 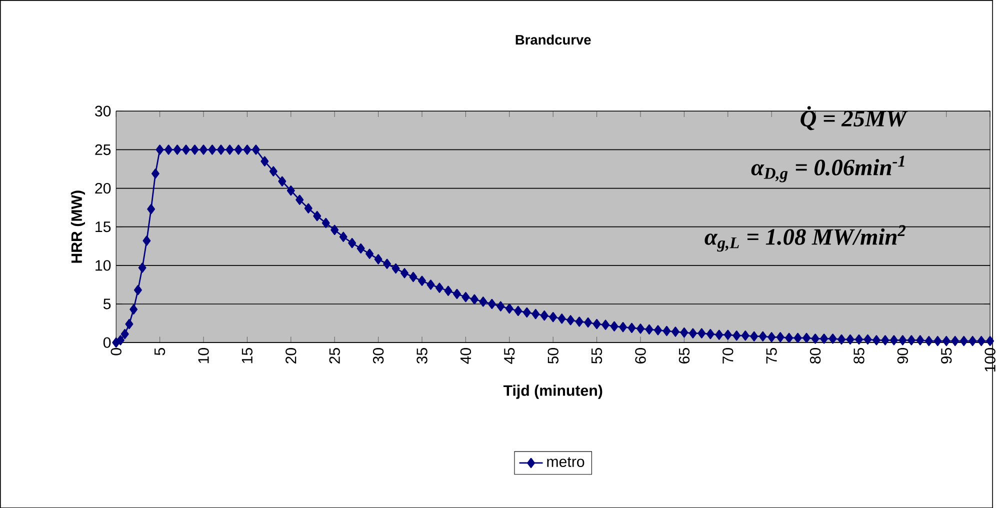 What do you see at coordinates (815, 356) in the screenshot?
I see `x-tick-label: 80` at bounding box center [815, 356].